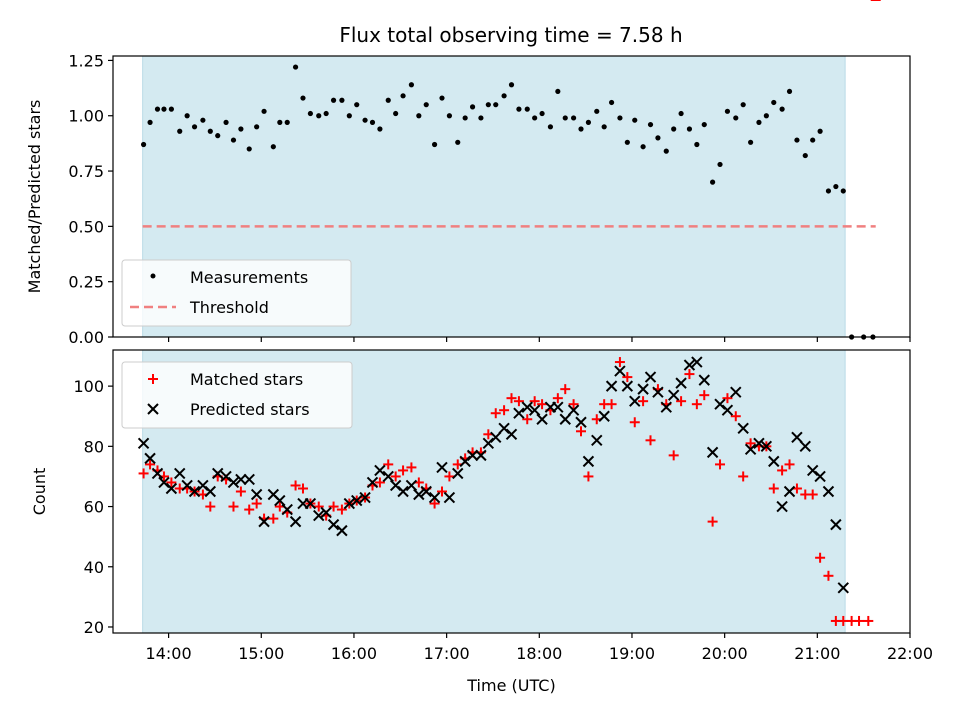 The image size is (960, 720). What do you see at coordinates (250, 409) in the screenshot?
I see `legend-predicted-label: Predicted stars` at bounding box center [250, 409].